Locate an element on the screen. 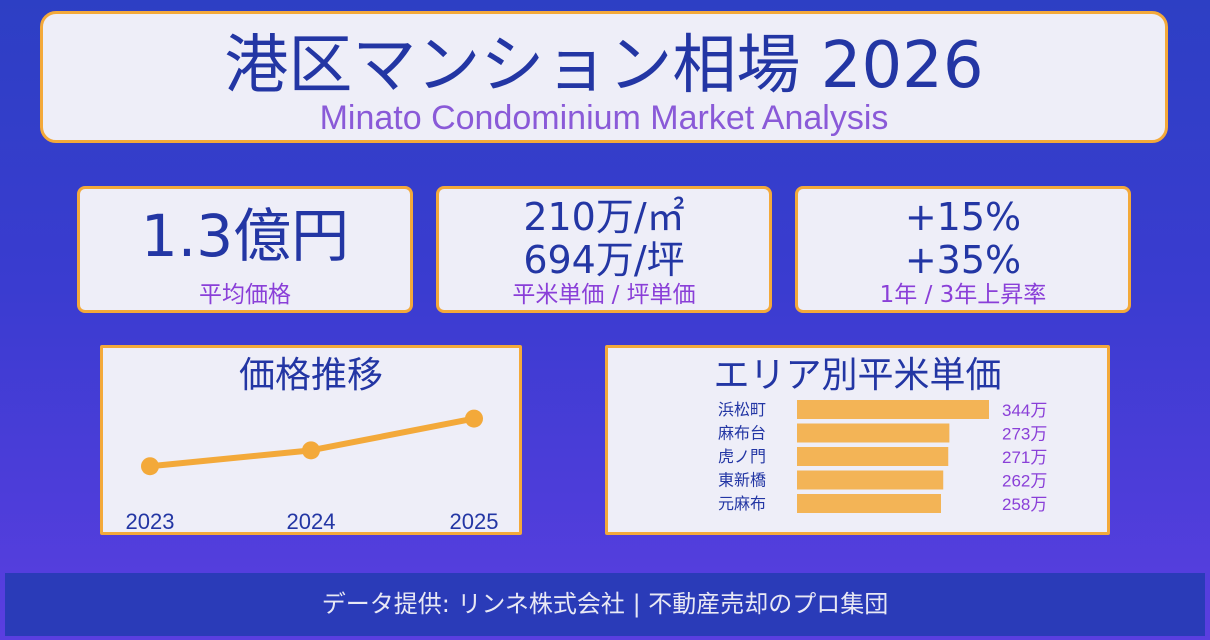 The width and height of the screenshot is (1210, 640). growth-caption: 1年 / 3年上昇率 is located at coordinates (963, 295).